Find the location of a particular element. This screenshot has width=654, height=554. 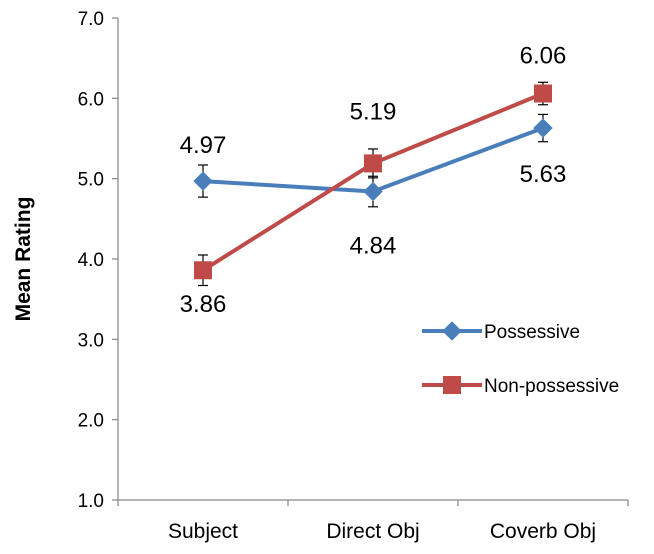

x-ticks: Subject Direct Obj Coverb Obj is located at coordinates (373, 521).